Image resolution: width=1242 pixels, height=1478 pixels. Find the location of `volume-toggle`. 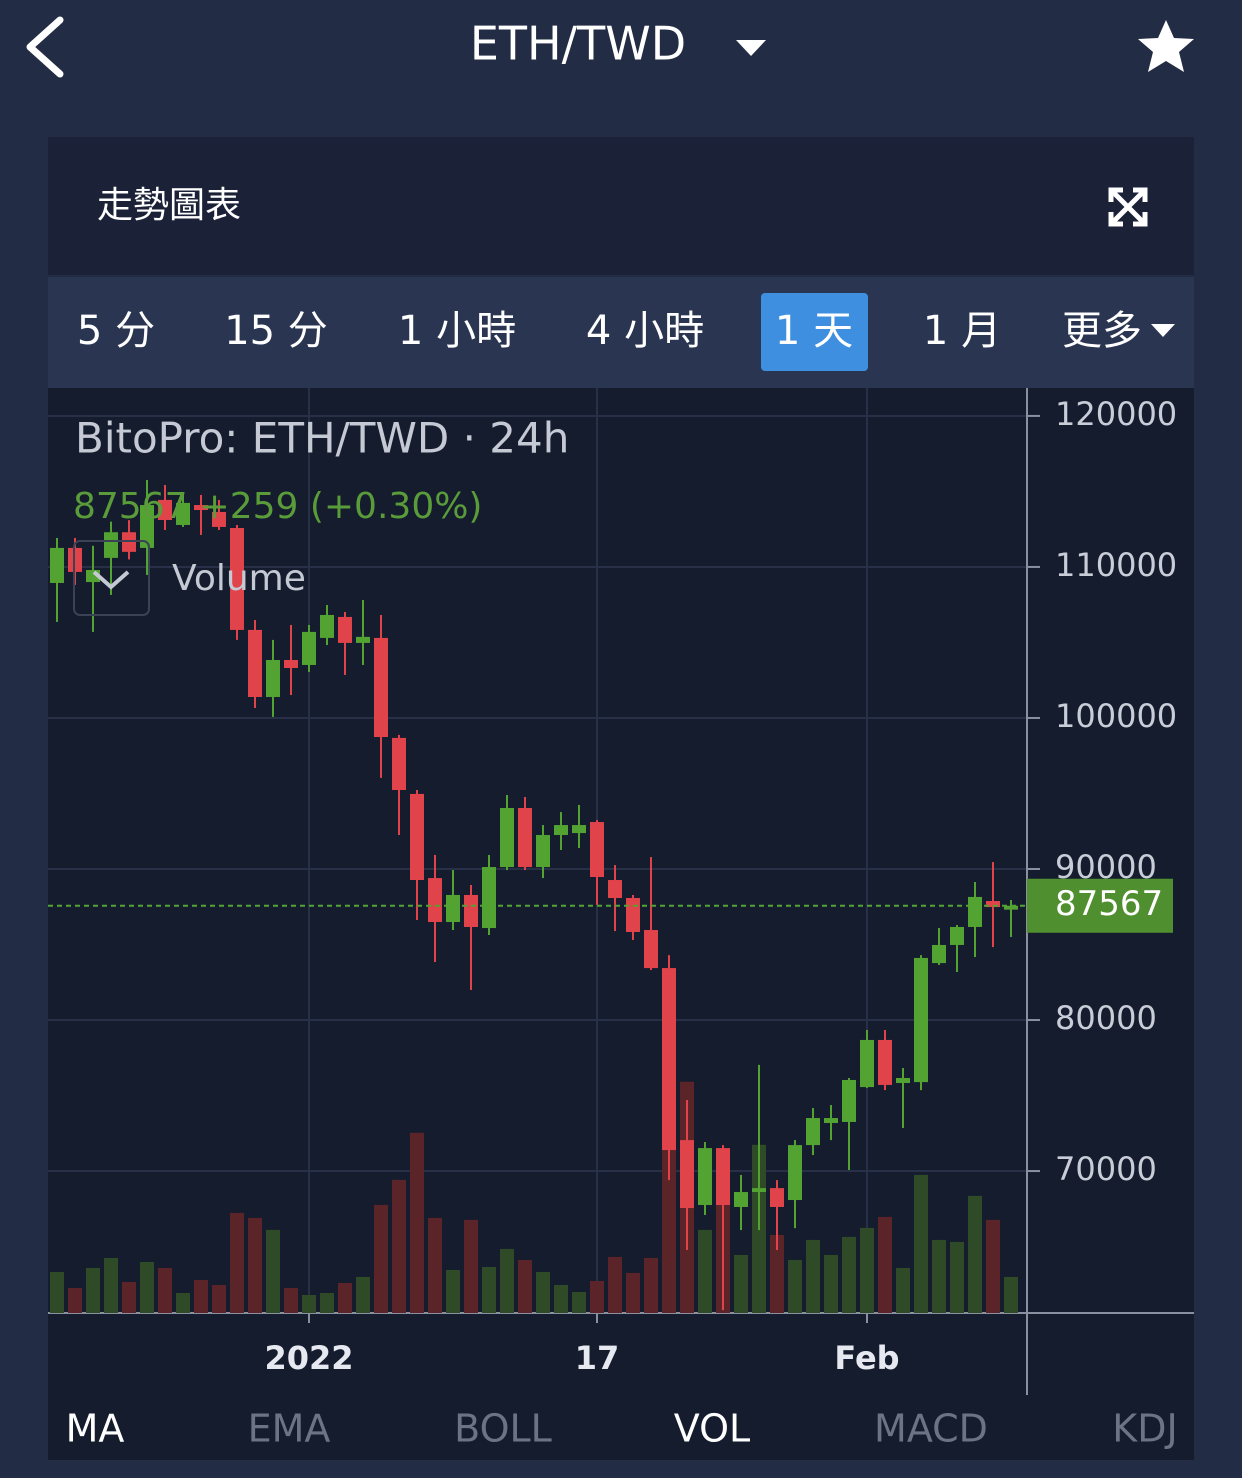

volume-toggle is located at coordinates (111, 578).